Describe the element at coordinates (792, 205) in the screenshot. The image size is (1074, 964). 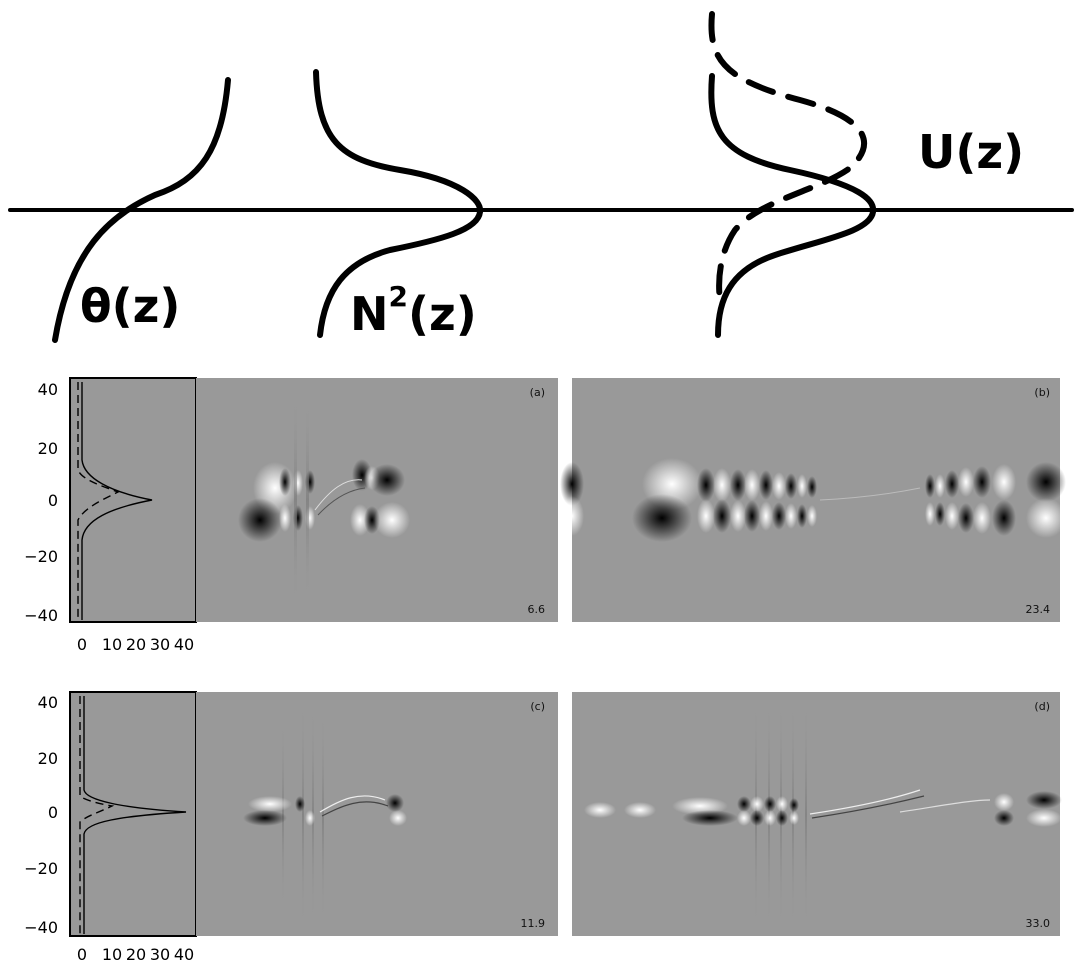
I see `u-profile-solid-curve` at that location.